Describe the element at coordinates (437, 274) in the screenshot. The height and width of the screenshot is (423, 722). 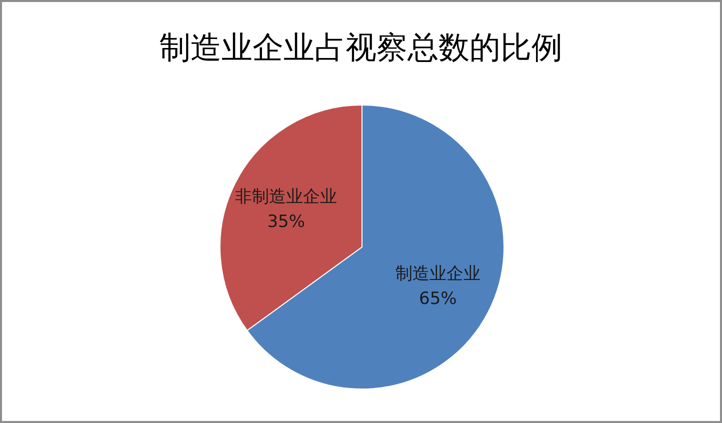
I see `slice-label: 制造业企业` at that location.